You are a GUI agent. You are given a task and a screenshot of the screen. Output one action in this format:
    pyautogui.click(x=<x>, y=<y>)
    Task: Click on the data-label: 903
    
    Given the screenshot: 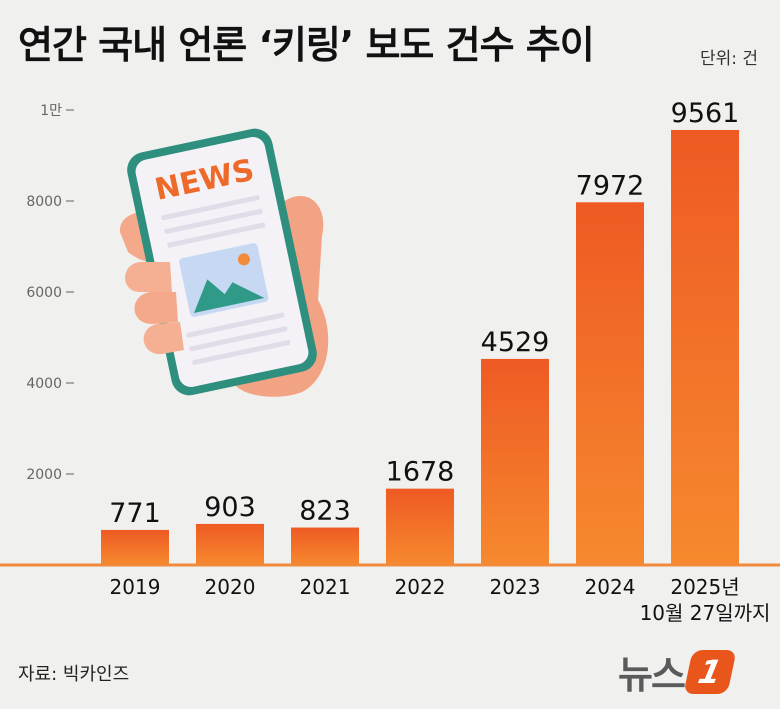 What is the action you would take?
    pyautogui.click(x=230, y=507)
    